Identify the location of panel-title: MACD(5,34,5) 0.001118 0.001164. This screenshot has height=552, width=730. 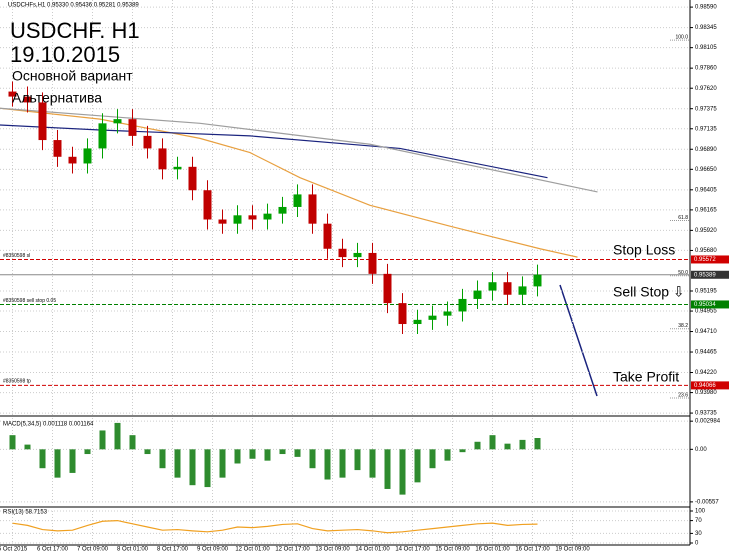
(48, 425).